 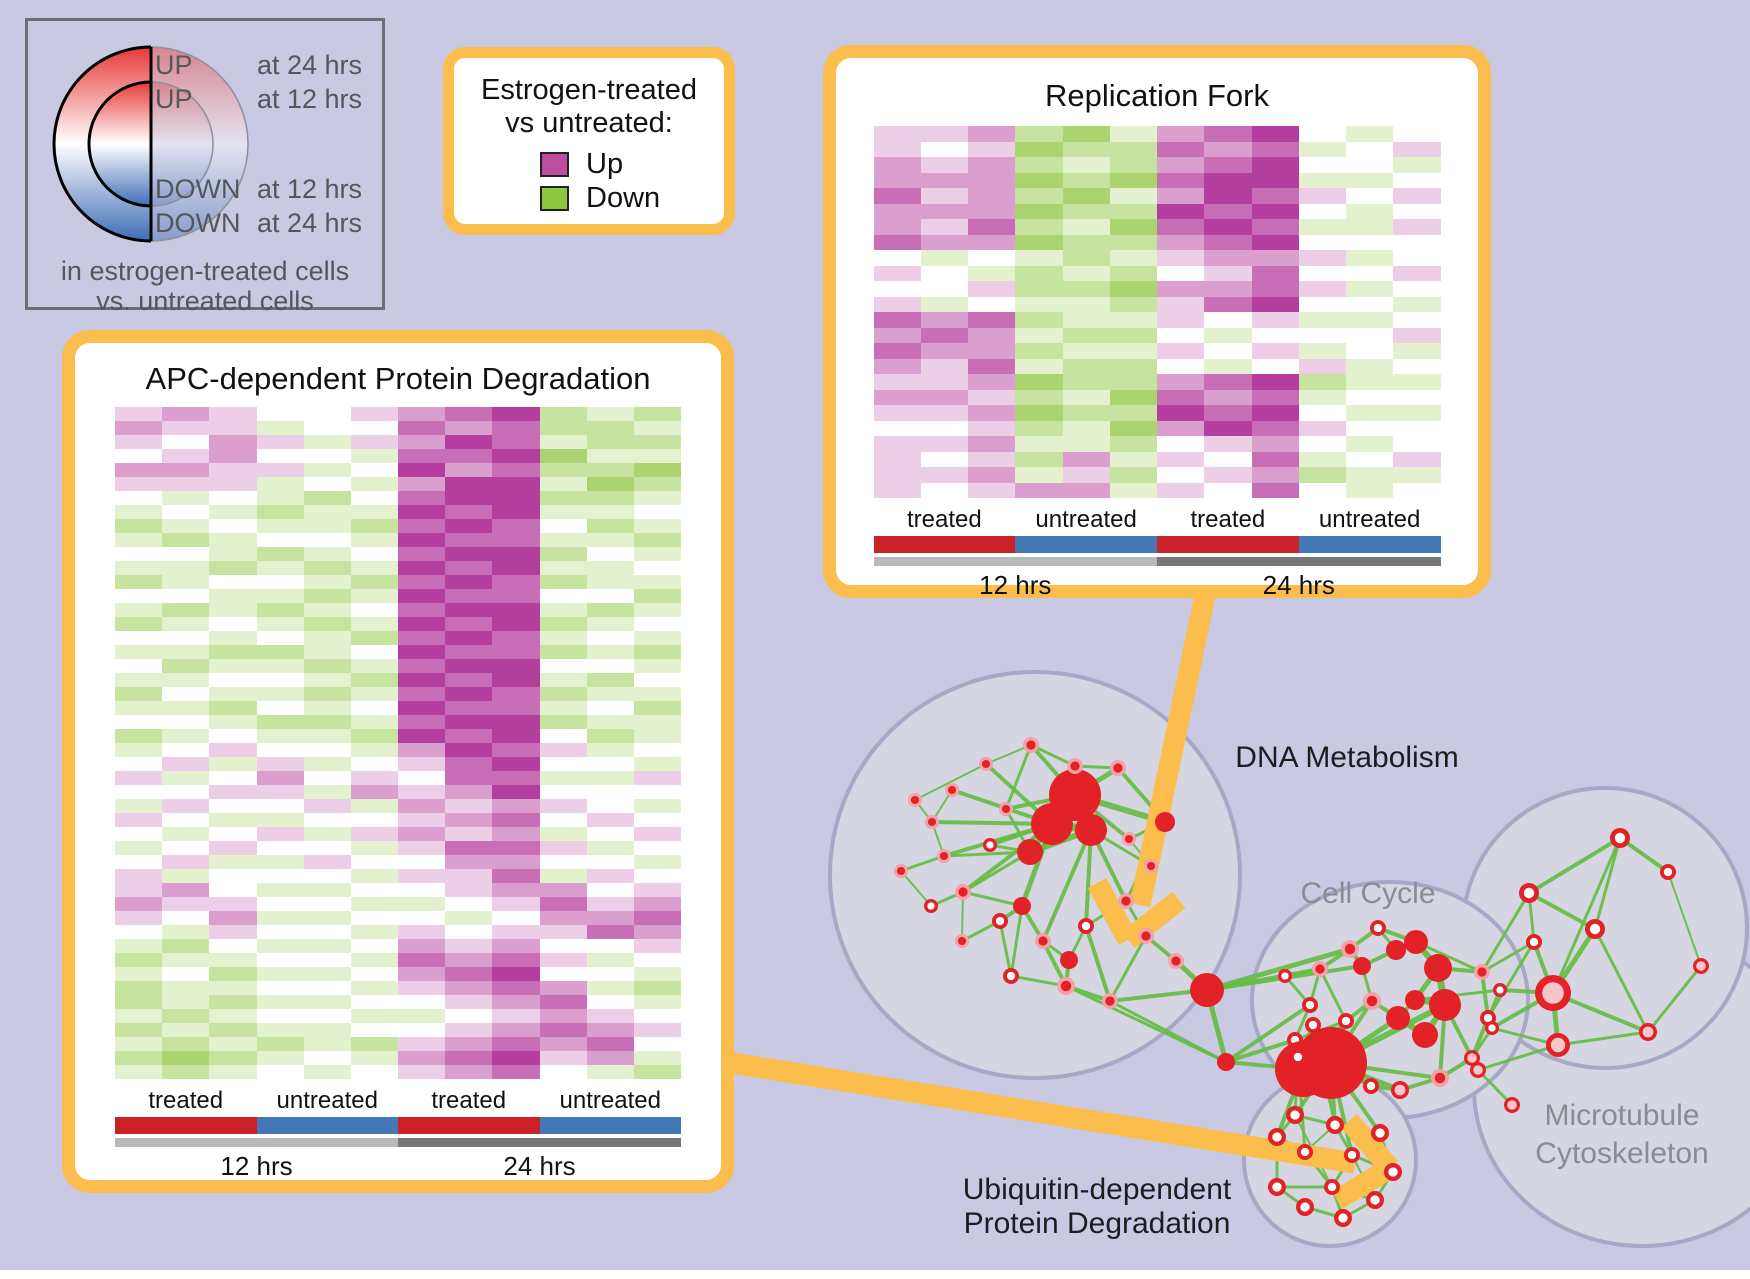 What do you see at coordinates (1000, 921) in the screenshot?
I see `network-node-core-d14` at bounding box center [1000, 921].